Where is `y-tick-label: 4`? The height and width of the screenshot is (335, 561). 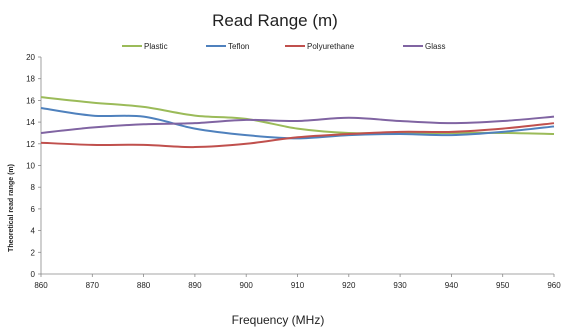
y-tick-label: 4 is located at coordinates (33, 231).